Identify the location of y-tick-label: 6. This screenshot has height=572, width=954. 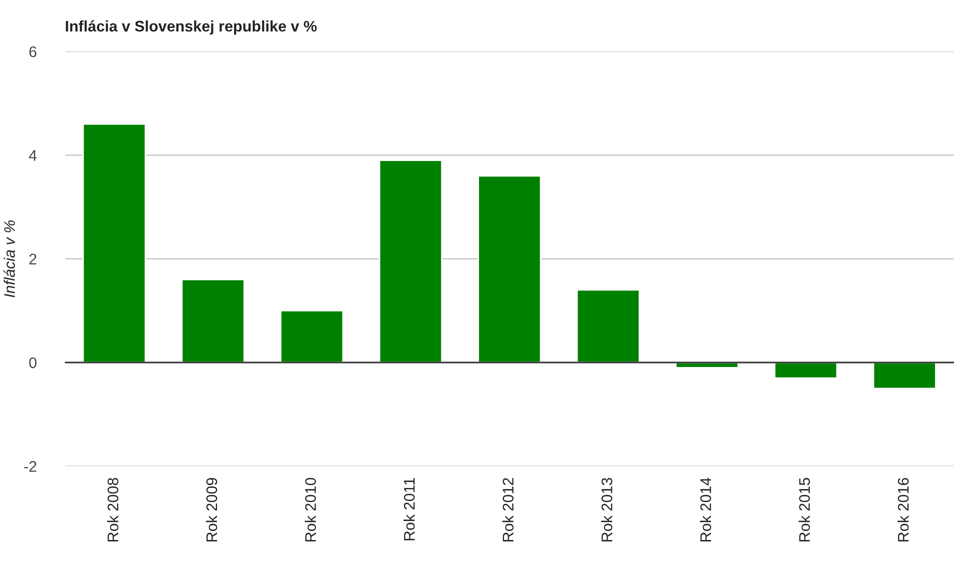
(32, 52).